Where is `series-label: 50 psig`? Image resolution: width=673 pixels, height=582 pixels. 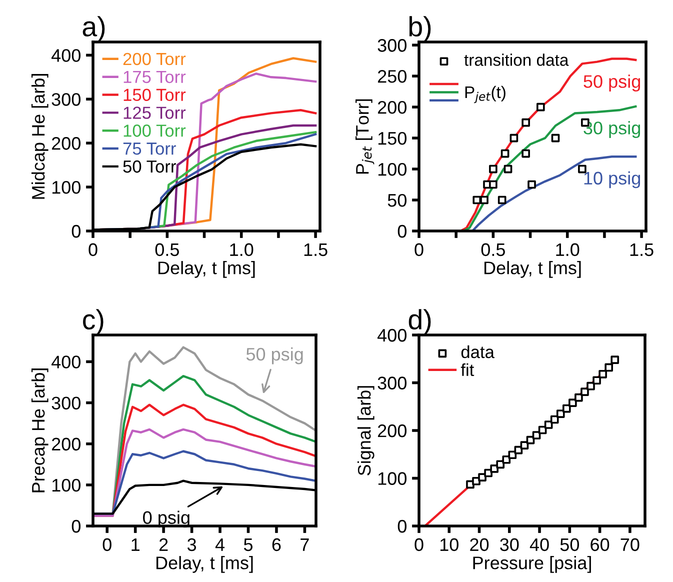 series-label: 50 psig is located at coordinates (612, 83).